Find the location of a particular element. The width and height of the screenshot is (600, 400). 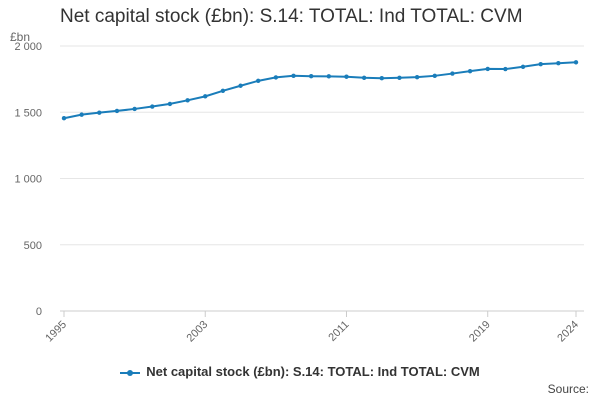

x-tick-label: 2019 is located at coordinates (480, 332).